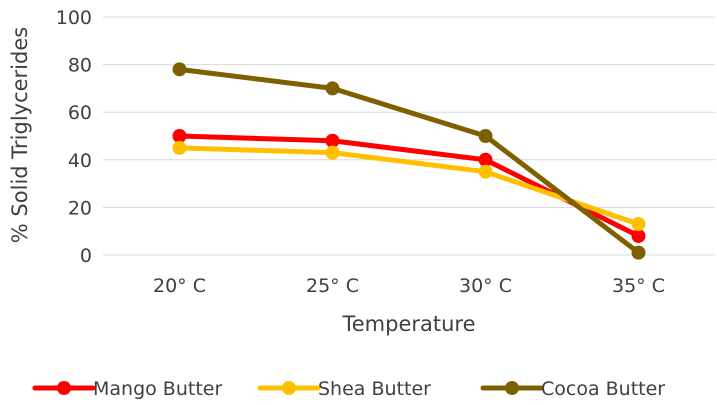 Image resolution: width=717 pixels, height=405 pixels. What do you see at coordinates (408, 324) in the screenshot?
I see `x-axis-title: Temperature` at bounding box center [408, 324].